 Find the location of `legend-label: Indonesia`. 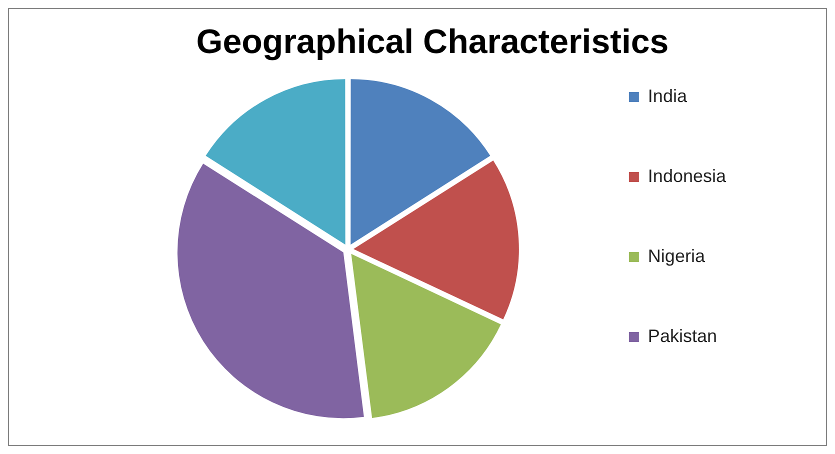

legend-label: Indonesia is located at coordinates (687, 176).